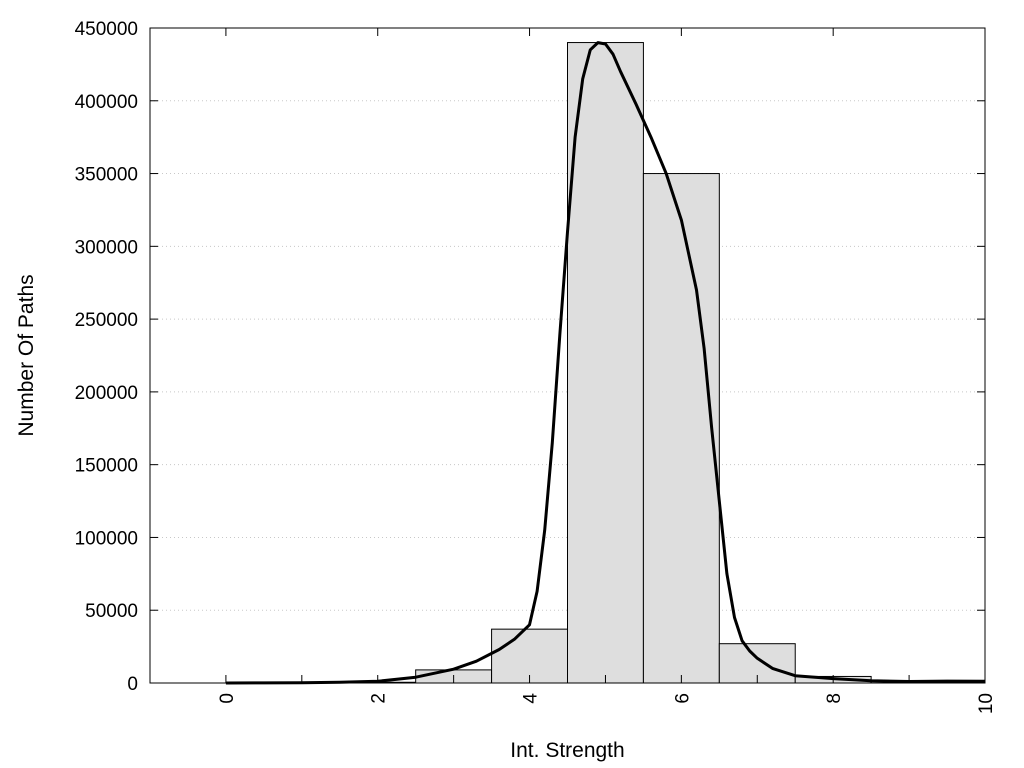 This screenshot has width=1024, height=768. I want to click on y-tick-label: 300000, so click(106, 247).